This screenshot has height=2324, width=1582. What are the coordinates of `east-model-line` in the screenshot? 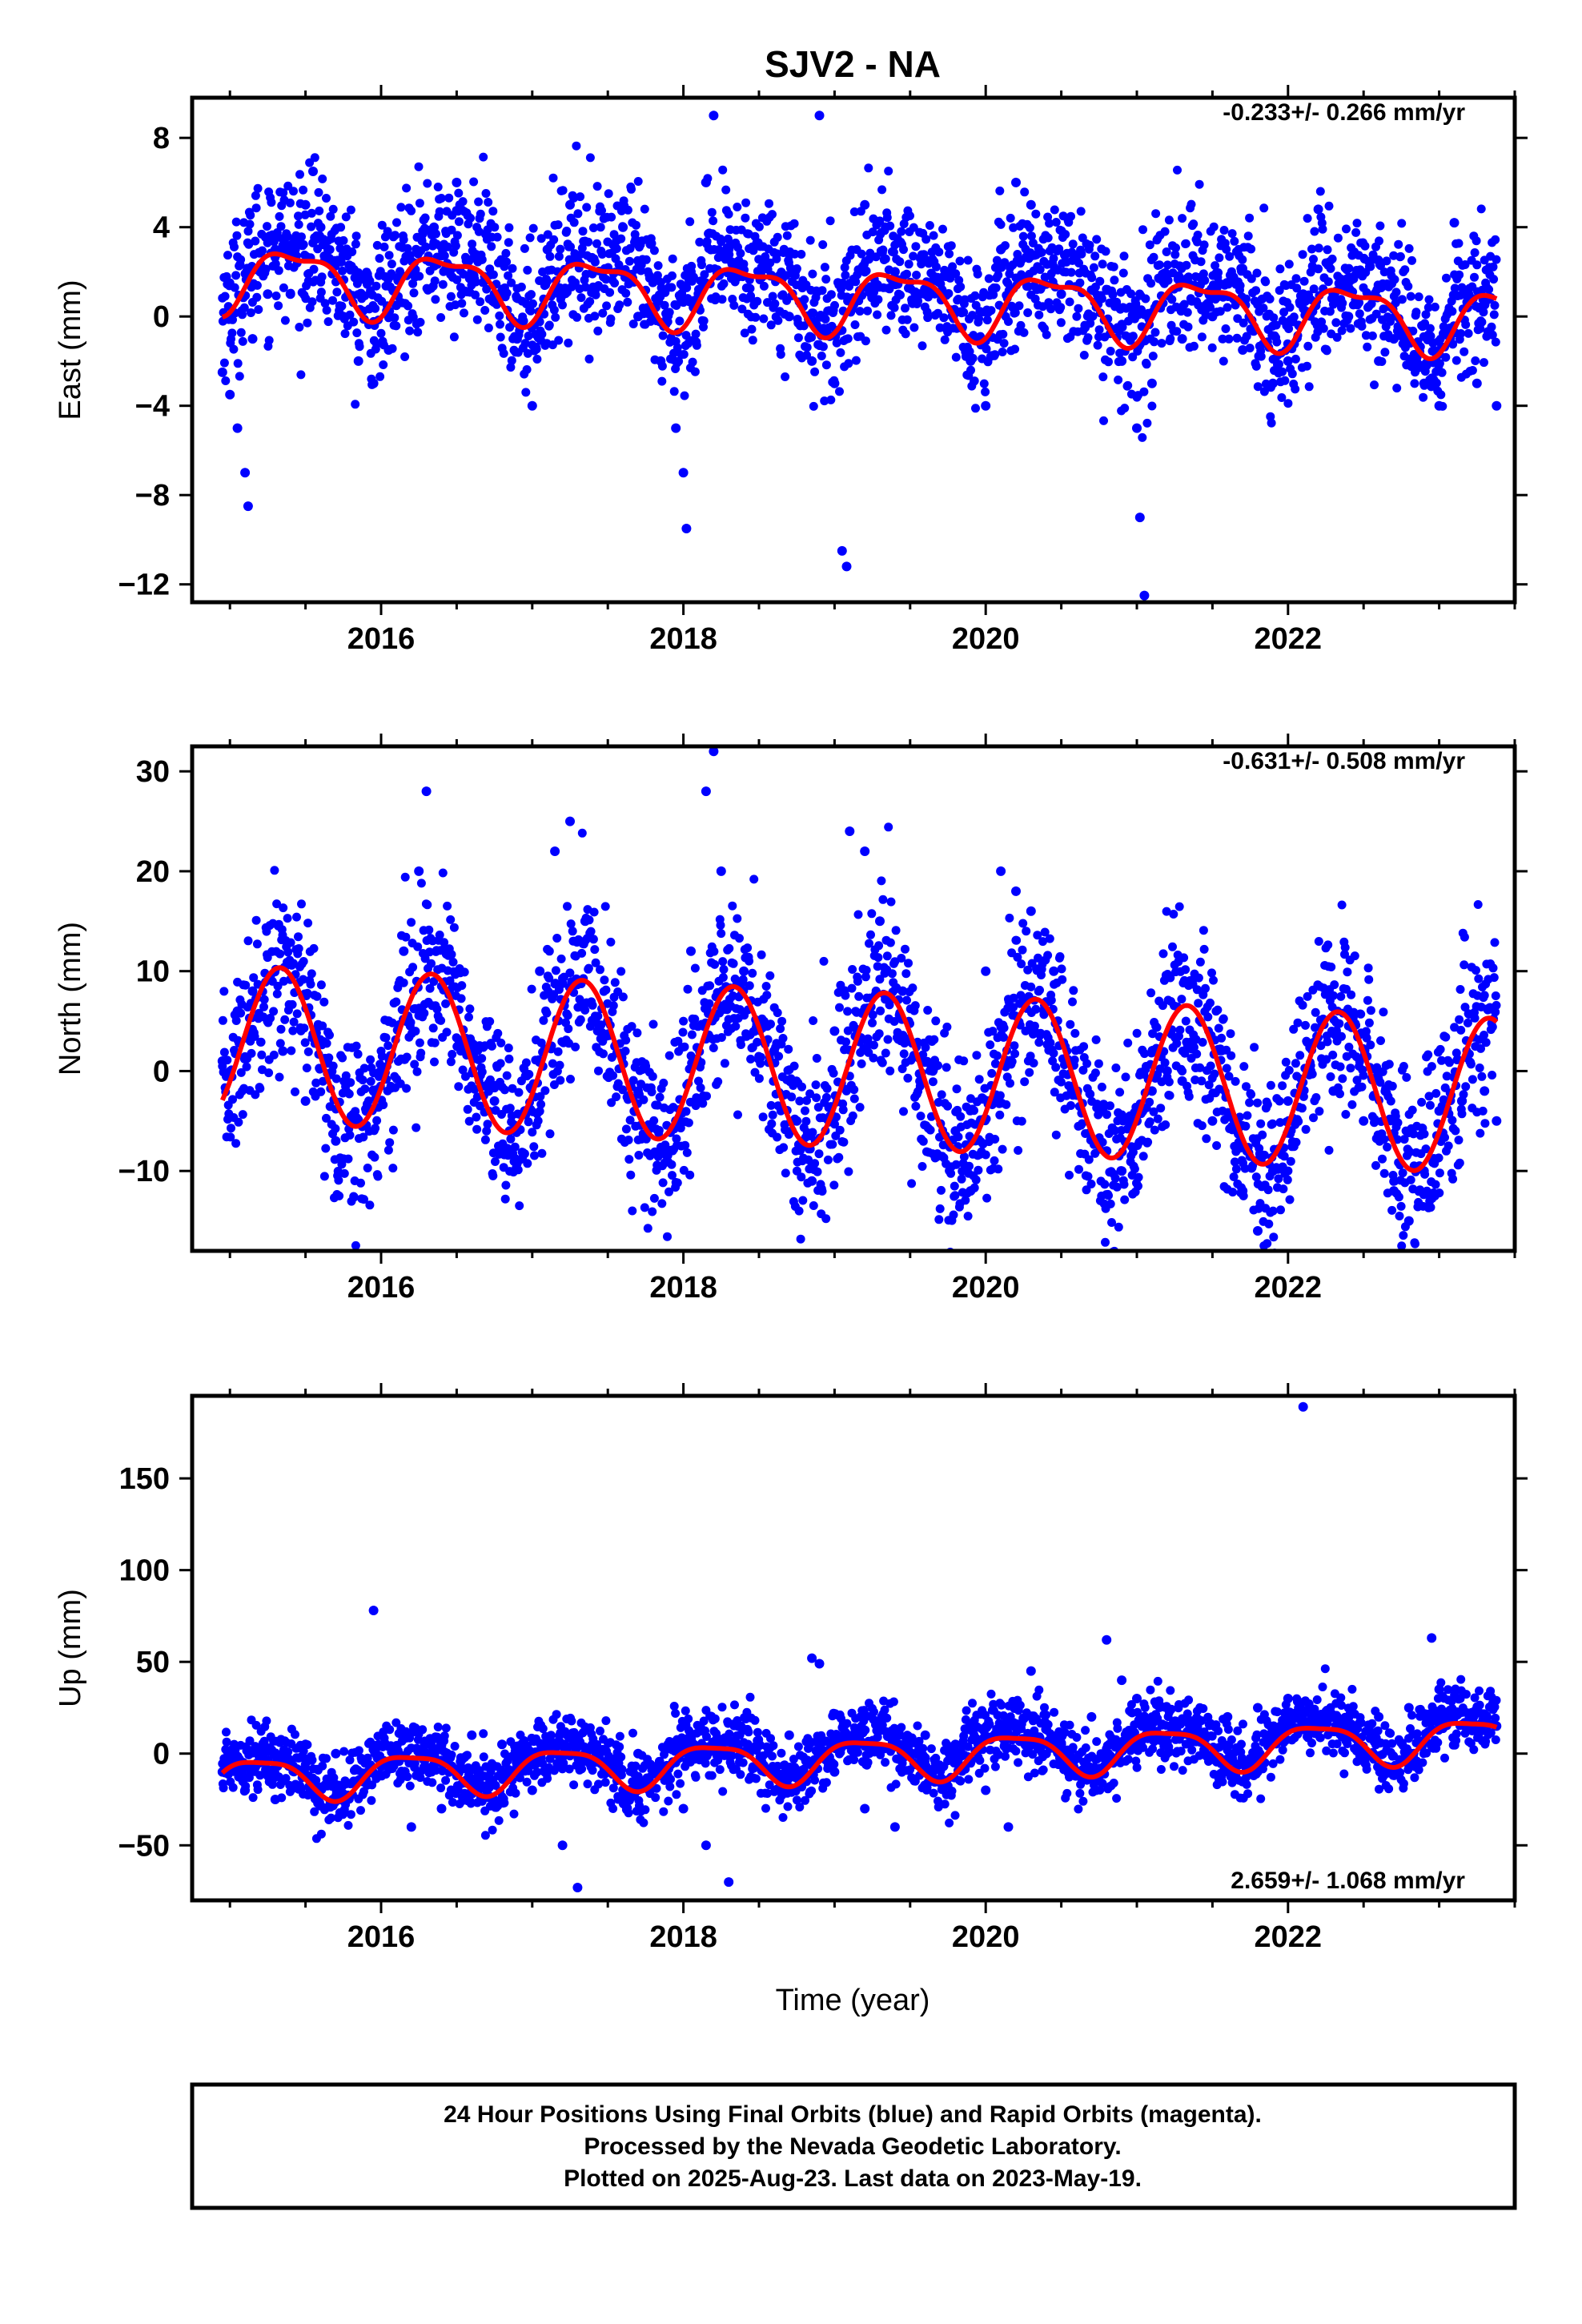 It's located at (859, 306).